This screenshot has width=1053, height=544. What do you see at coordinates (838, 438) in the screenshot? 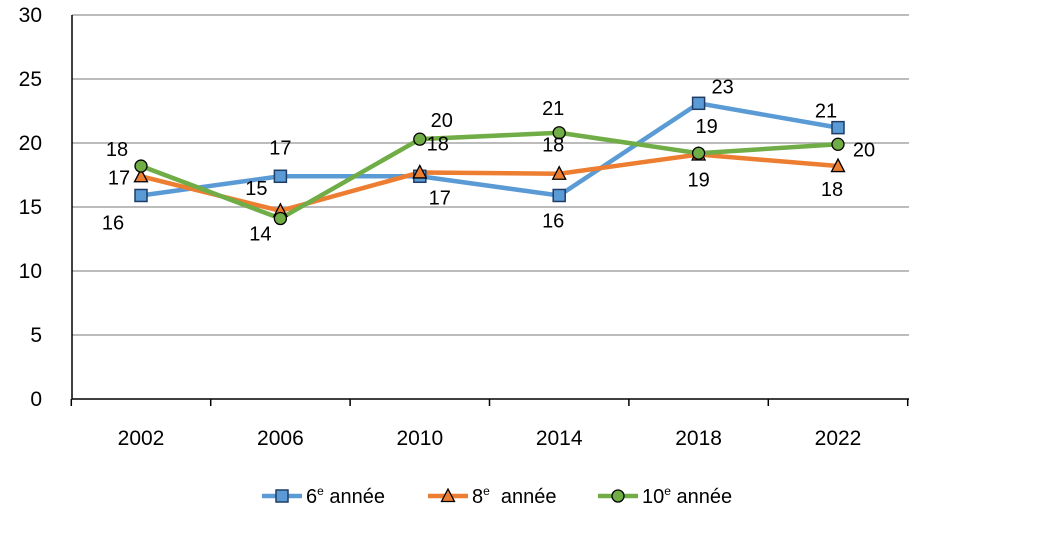
I see `x-tick-label: 2022` at bounding box center [838, 438].